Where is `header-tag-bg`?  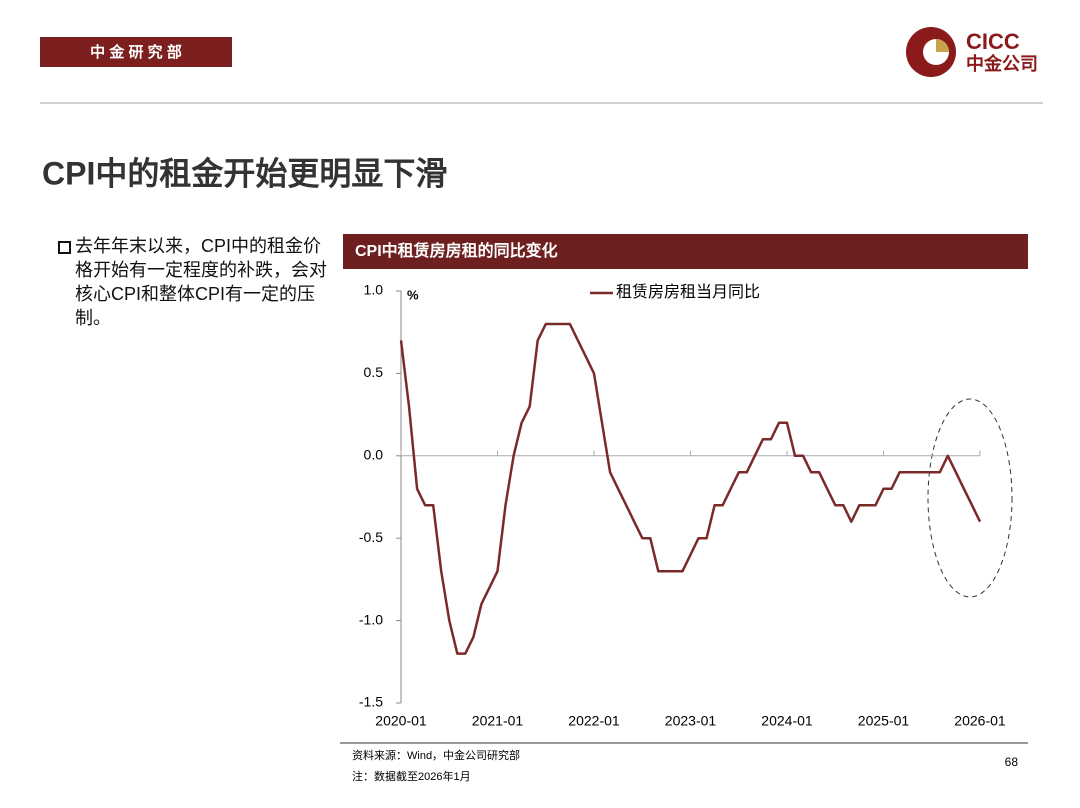 header-tag-bg is located at coordinates (136, 52).